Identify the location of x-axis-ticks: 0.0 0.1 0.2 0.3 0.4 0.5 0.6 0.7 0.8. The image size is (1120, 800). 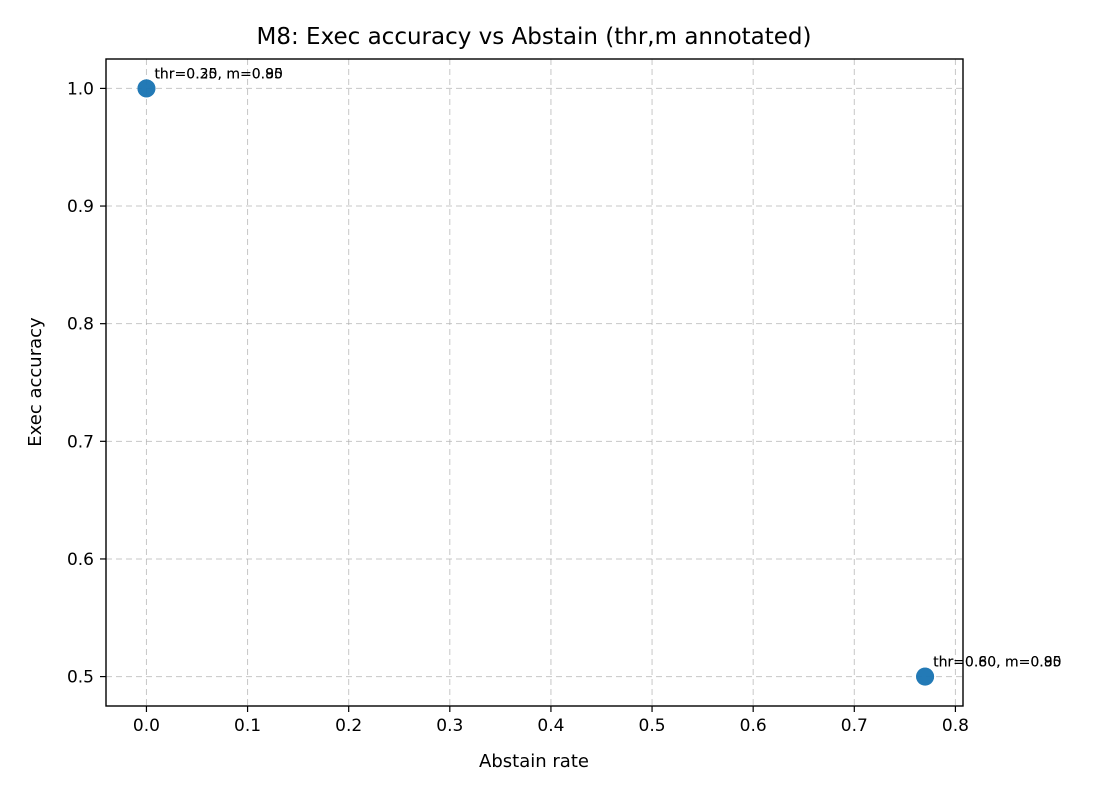
(551, 721).